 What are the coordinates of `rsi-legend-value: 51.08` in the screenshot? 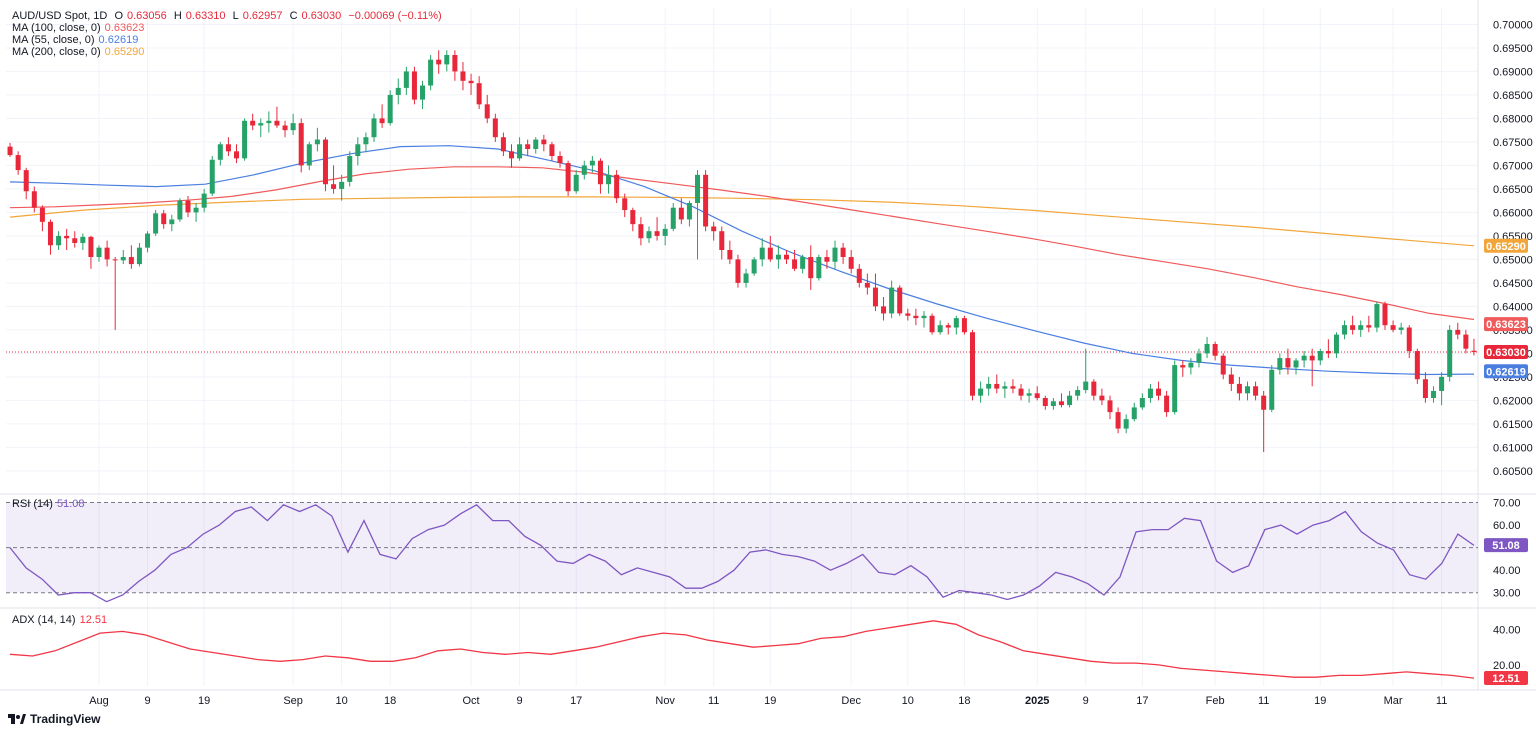 It's located at (70, 504).